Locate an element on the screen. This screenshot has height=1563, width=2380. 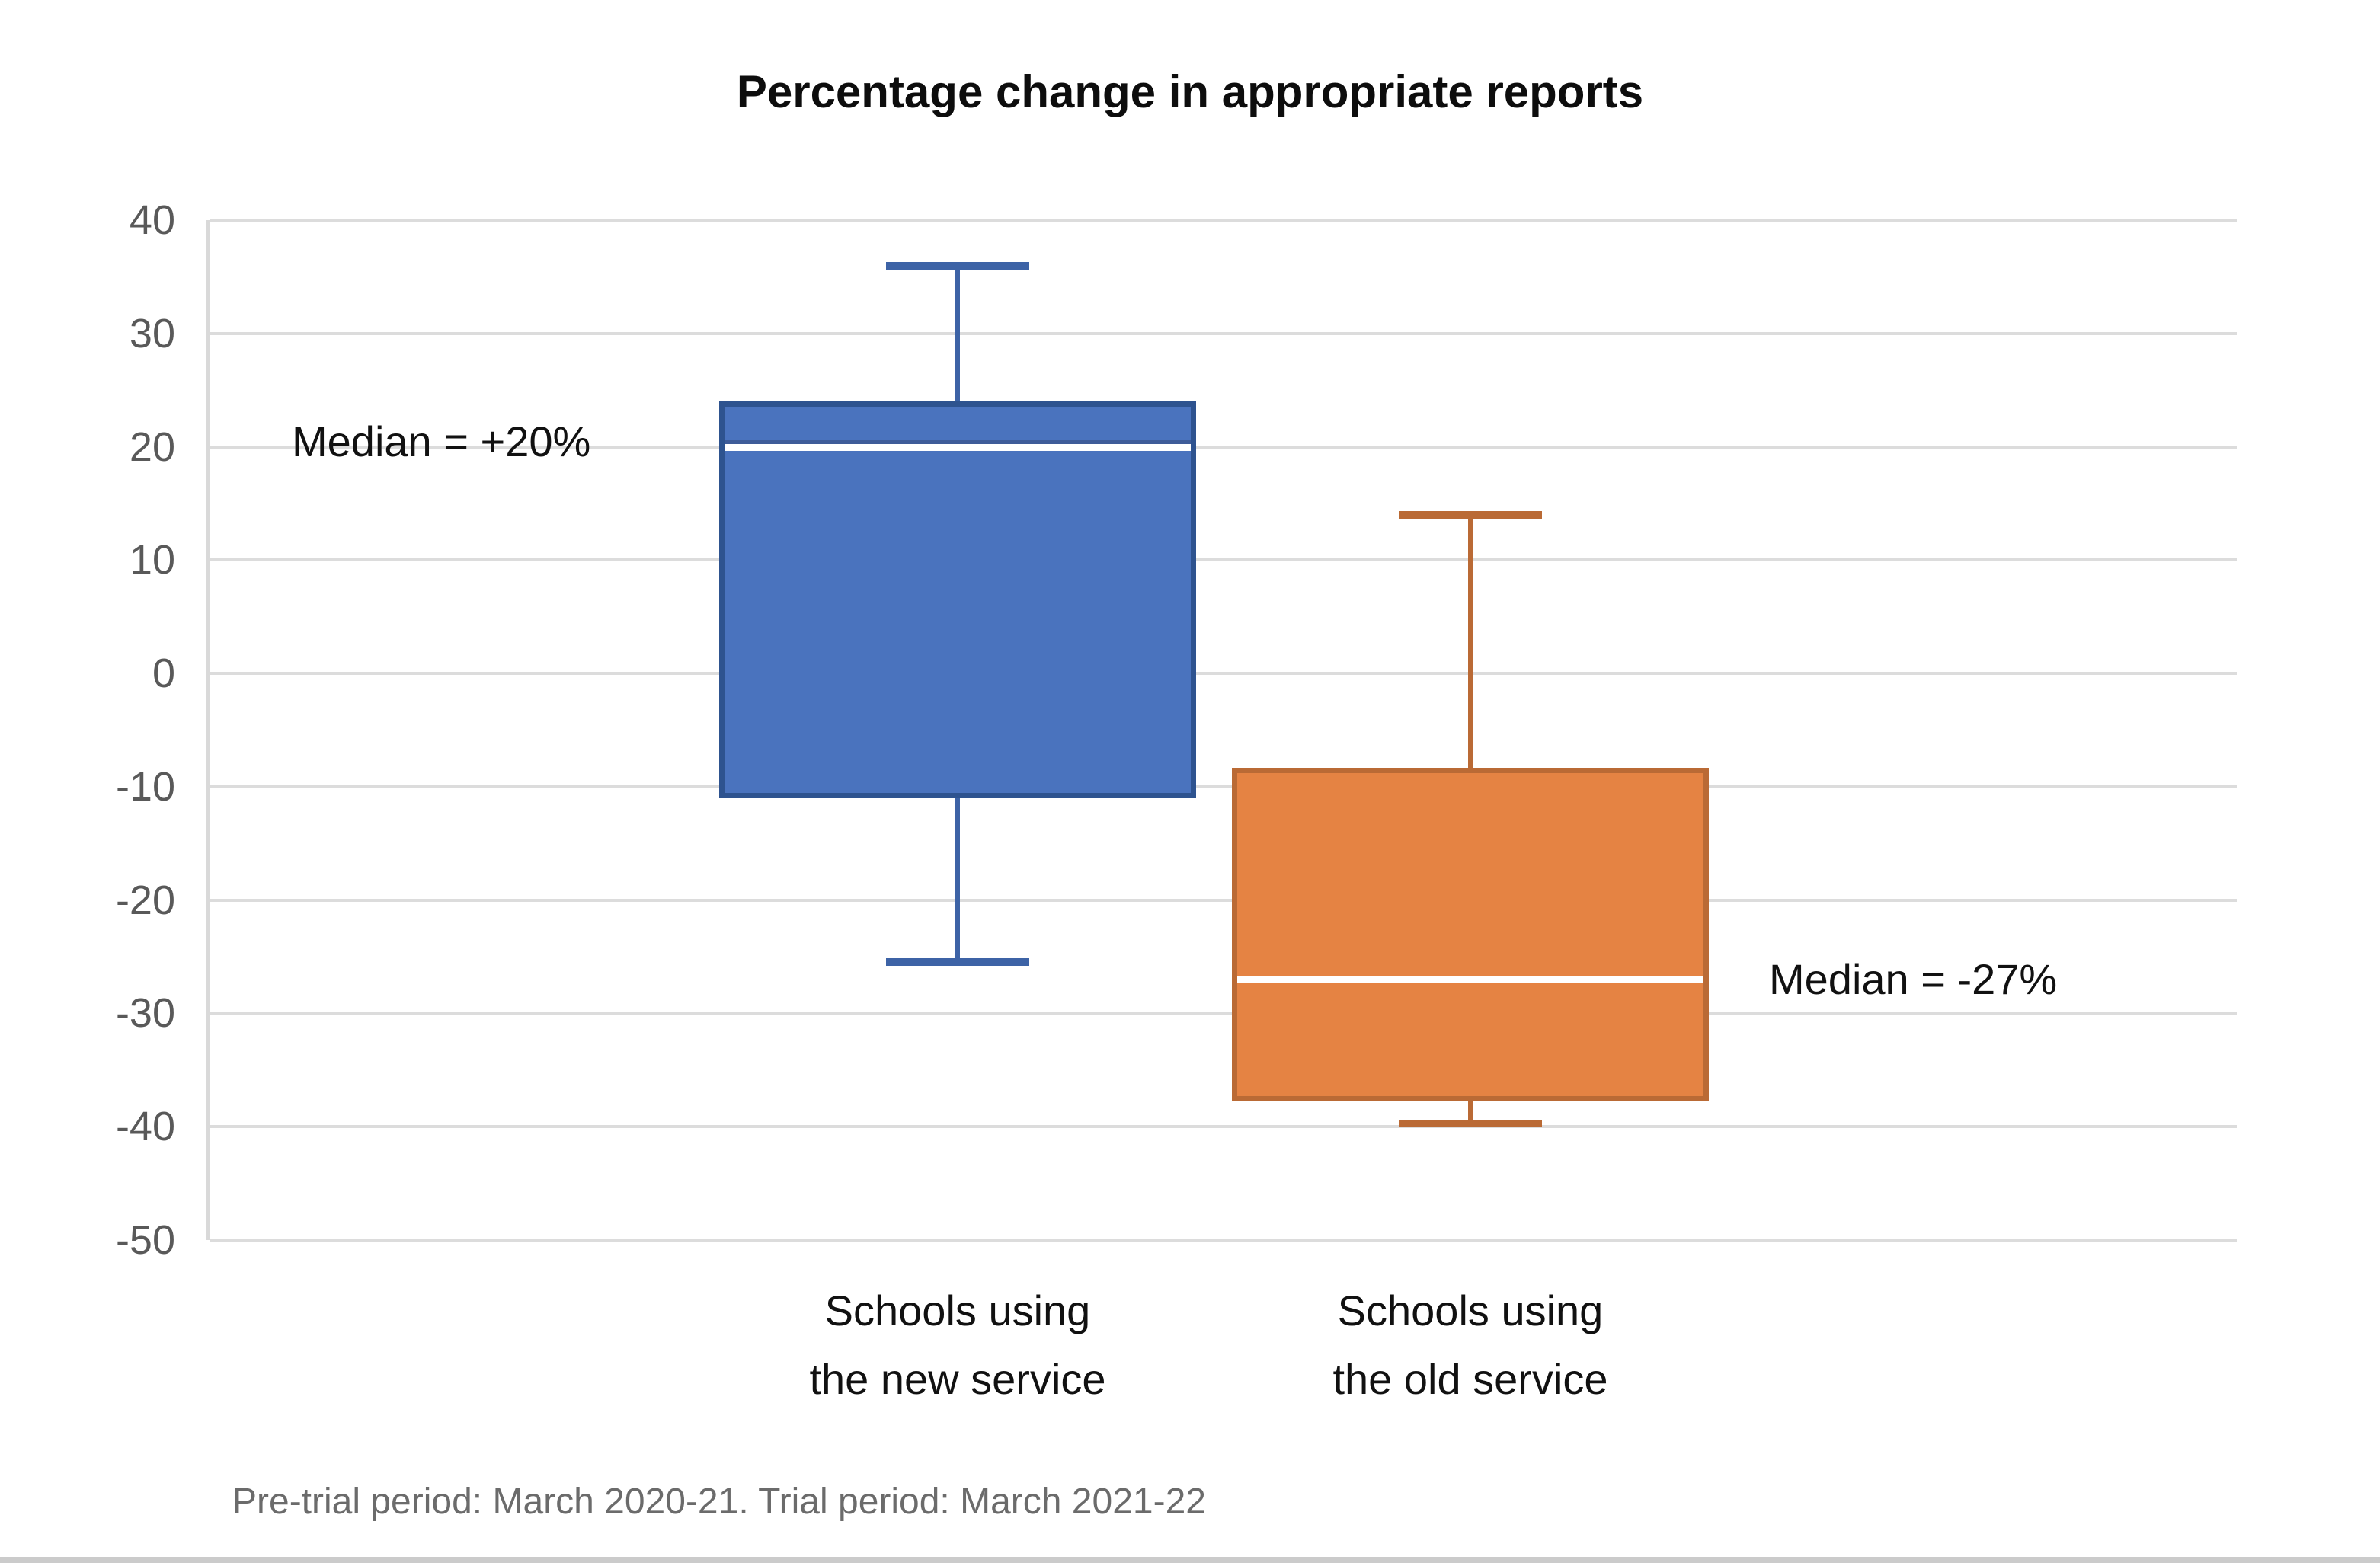
x-axis-label-new-line2: the new service is located at coordinates (957, 1379).